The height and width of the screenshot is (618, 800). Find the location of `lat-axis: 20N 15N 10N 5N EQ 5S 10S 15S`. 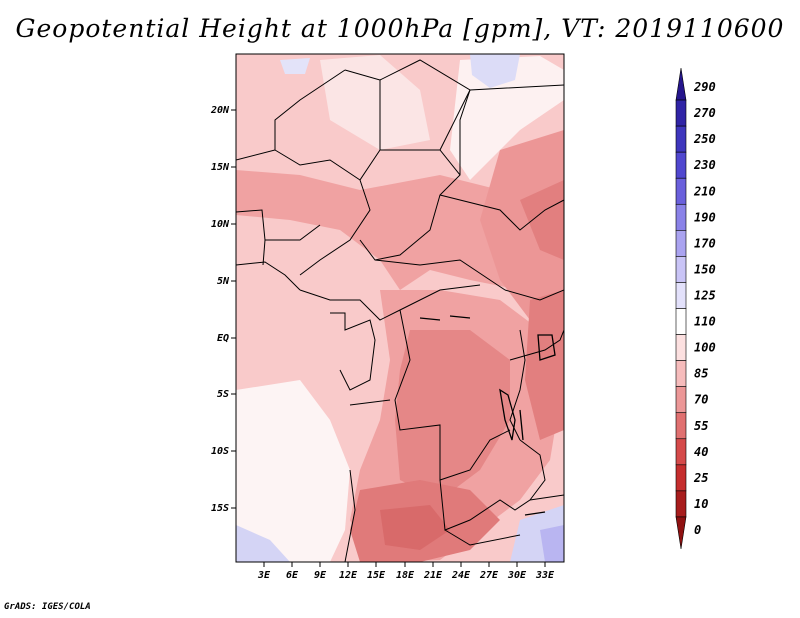

lat-axis: 20N 15N 10N 5N EQ 5S 10S 15S is located at coordinates (223, 309).